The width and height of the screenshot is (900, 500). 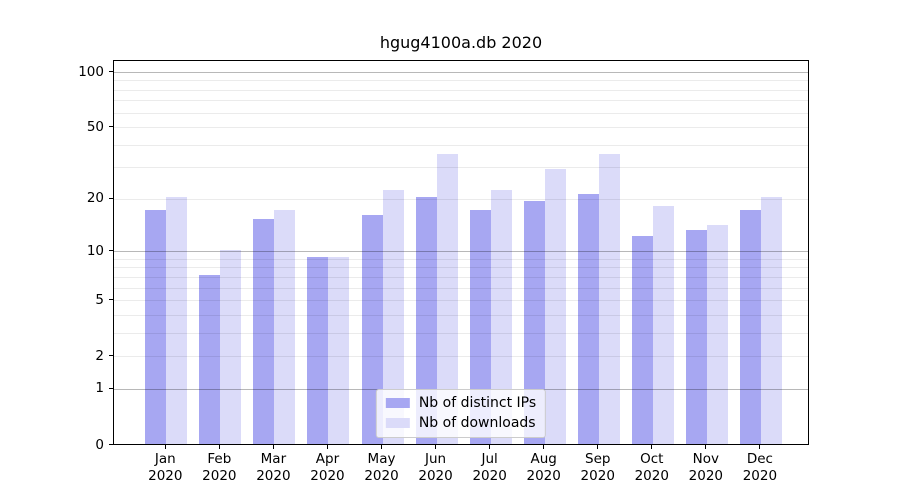 What do you see at coordinates (95, 126) in the screenshot?
I see `y-tick-label-50: 50` at bounding box center [95, 126].